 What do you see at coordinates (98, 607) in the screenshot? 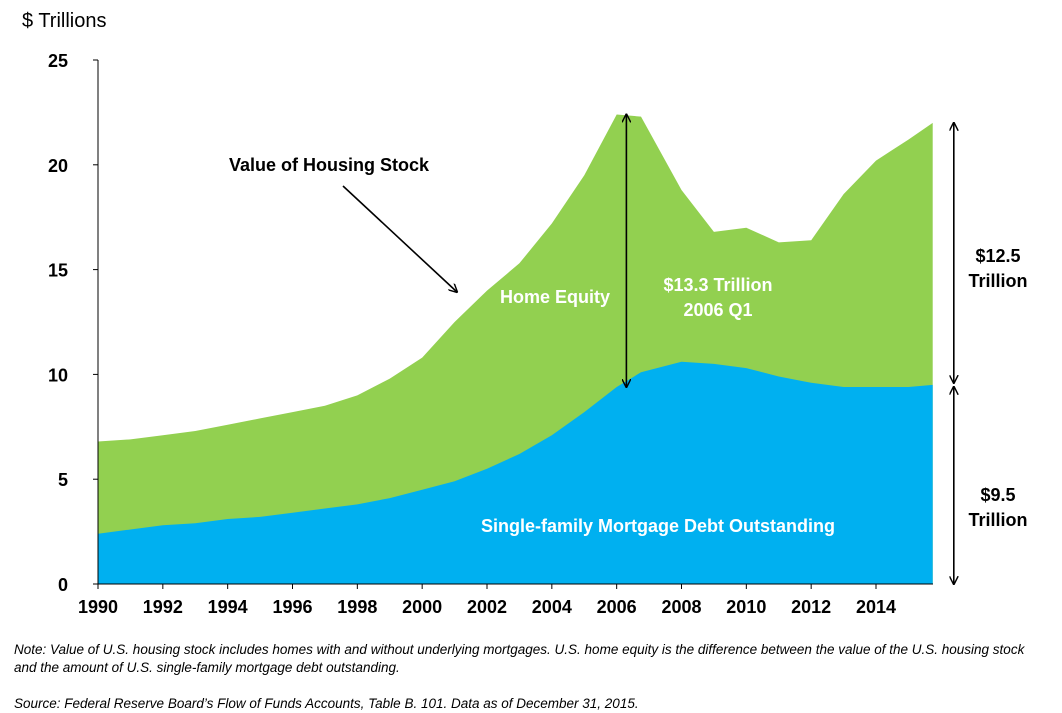
I see `x-tick-label: 1990` at bounding box center [98, 607].